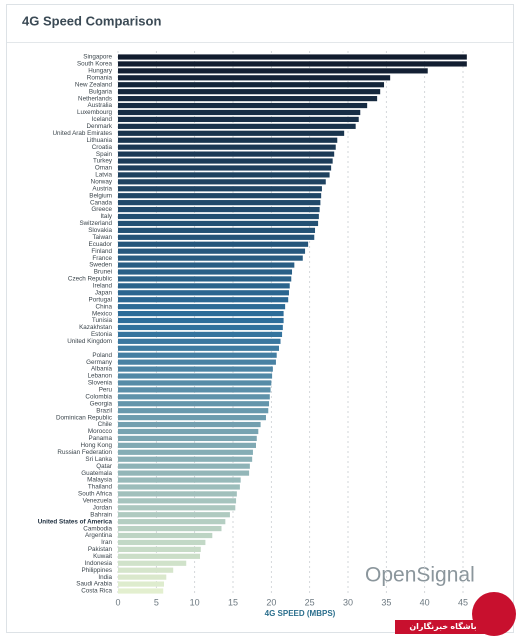  I want to click on y-tick-label: Pakistan, so click(100, 549).